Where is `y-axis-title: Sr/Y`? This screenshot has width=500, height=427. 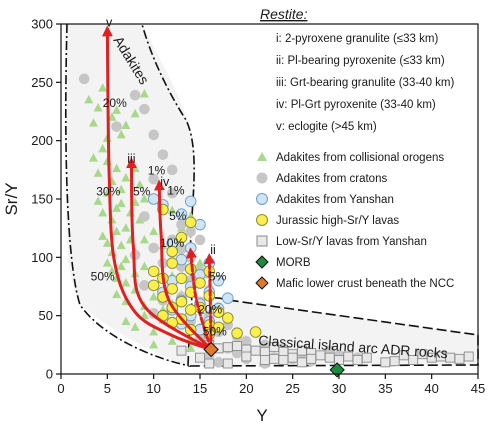
y-axis-title: Sr/Y is located at coordinates (11, 198).